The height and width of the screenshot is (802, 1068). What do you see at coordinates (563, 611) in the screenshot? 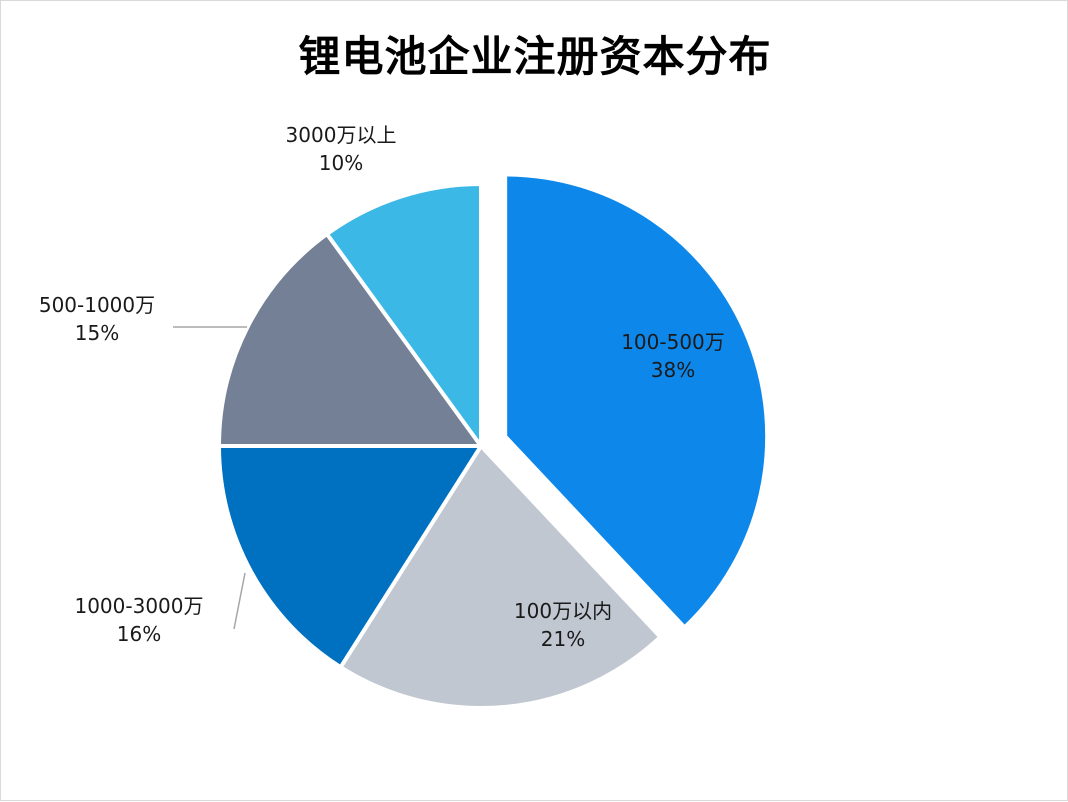
I see `slice-category-label: 100万以内` at bounding box center [563, 611].